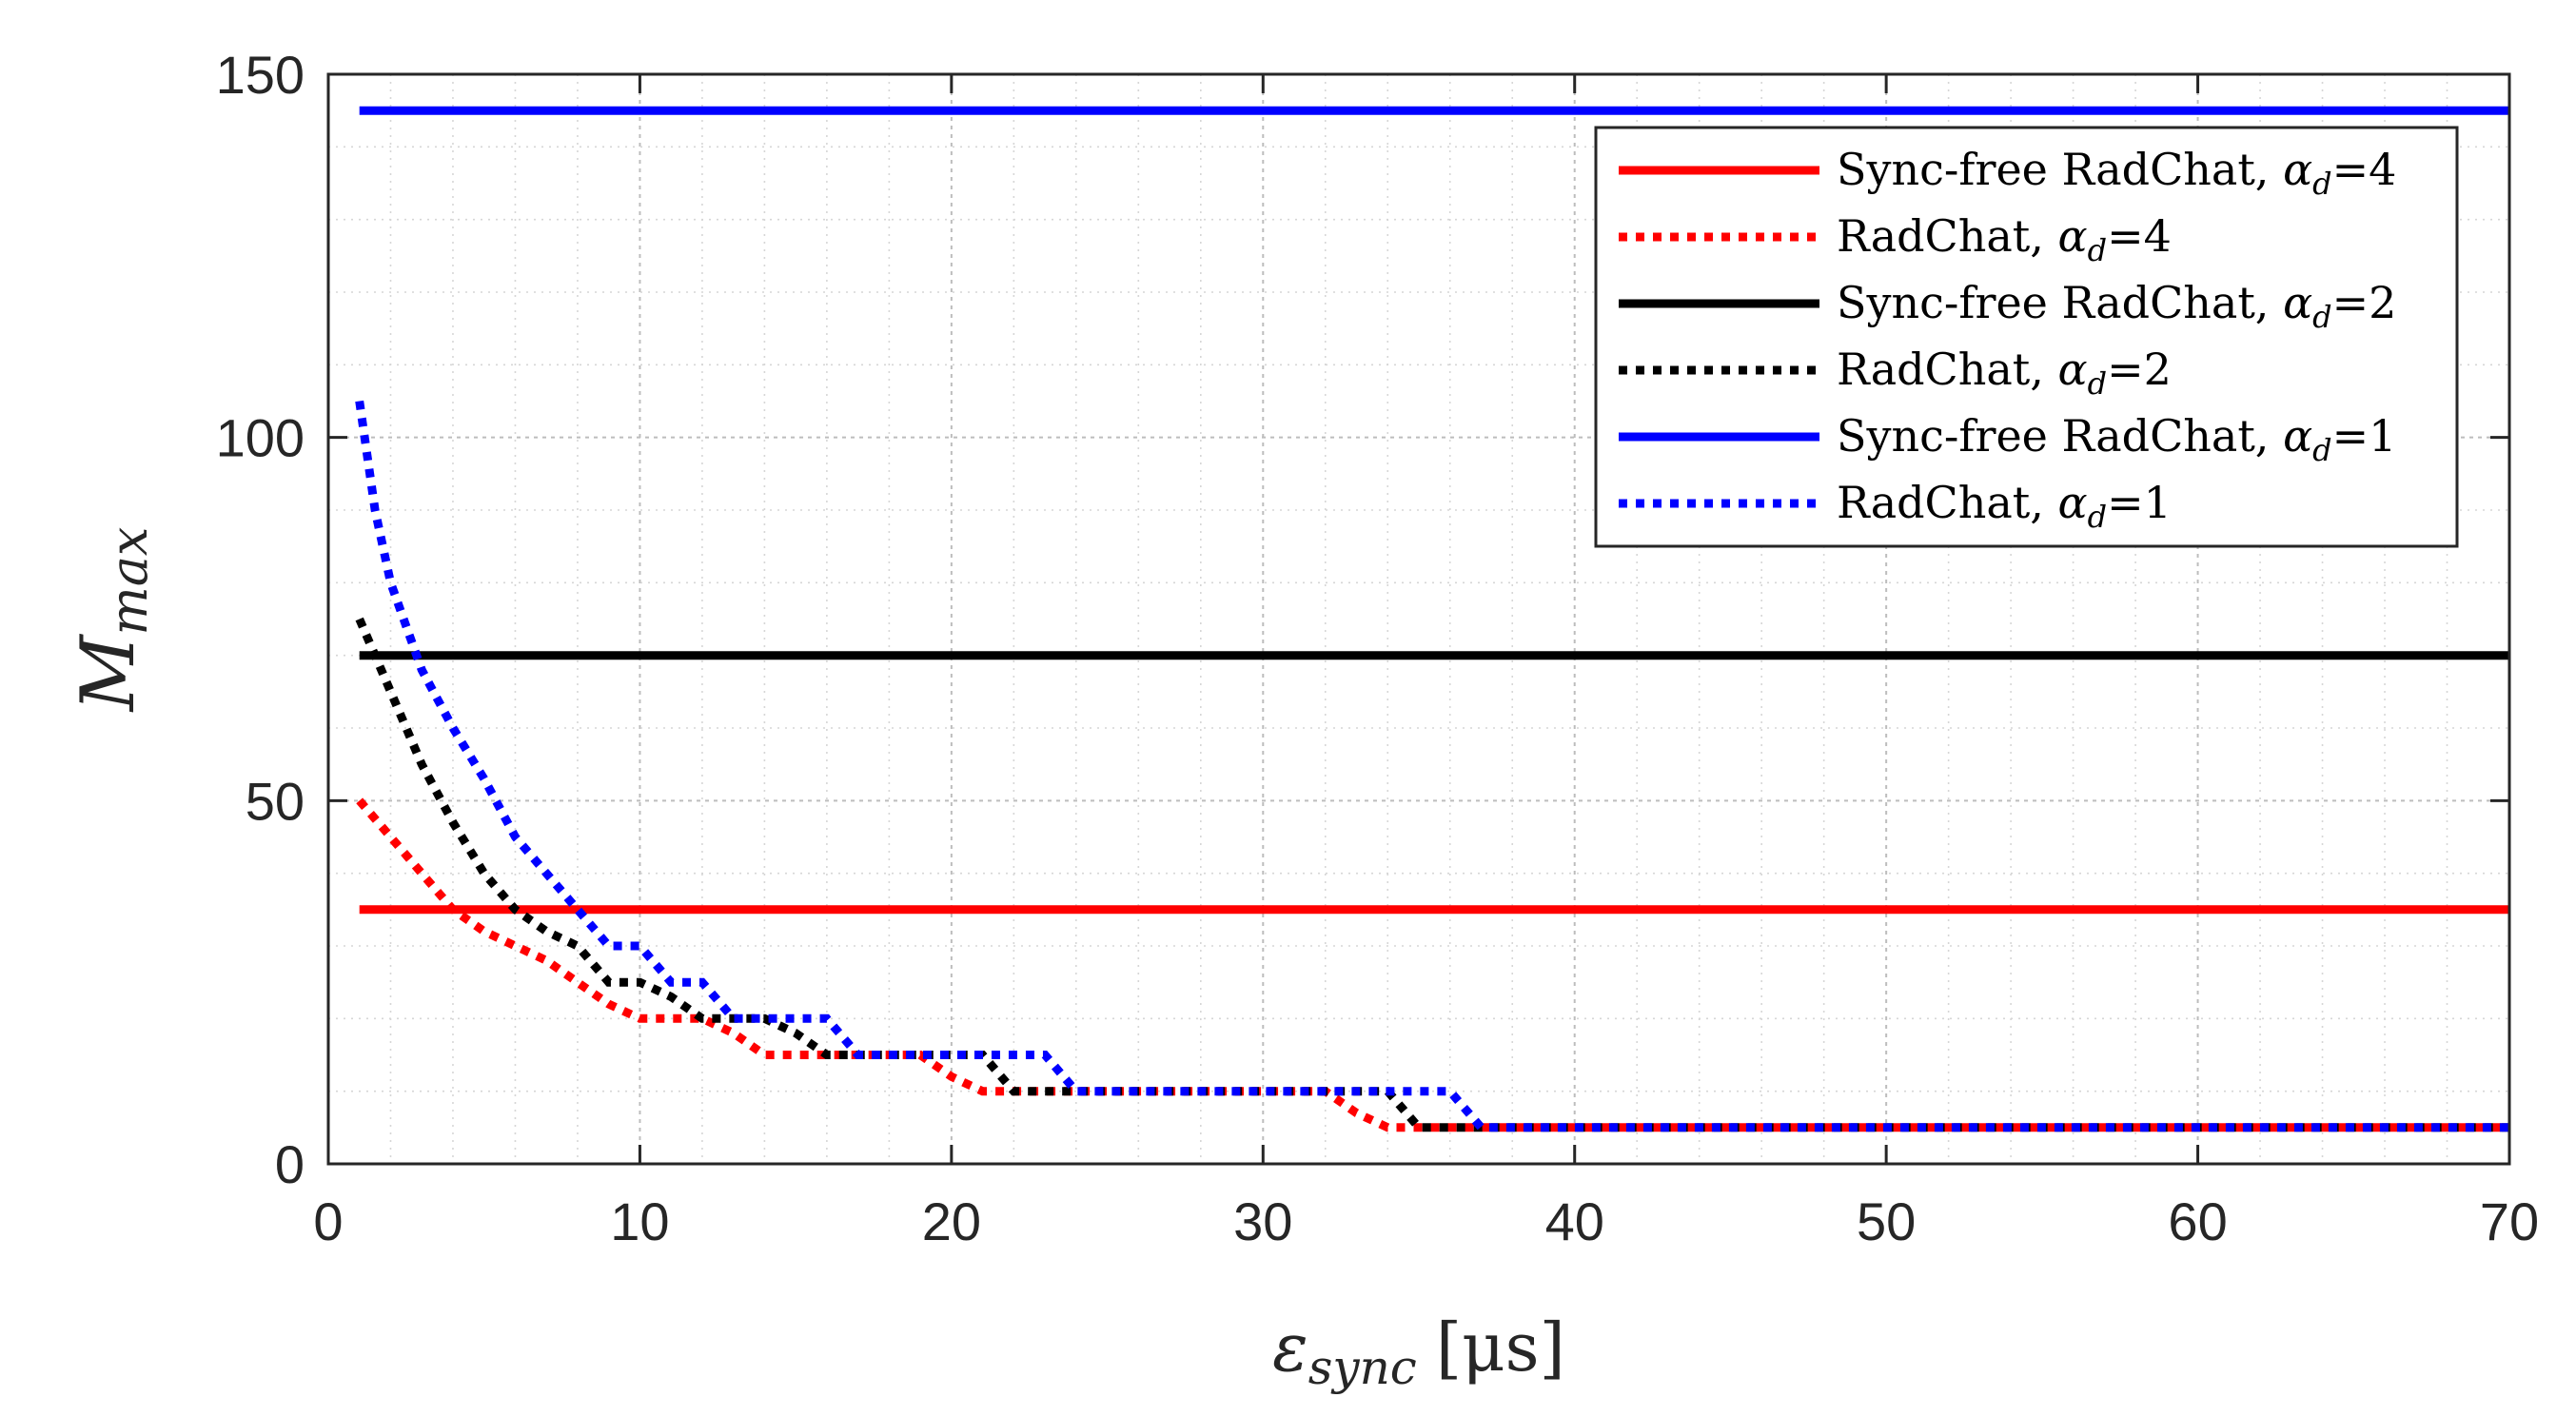 The image size is (2576, 1417). Describe the element at coordinates (639, 1221) in the screenshot. I see `x-tick-label: 10` at that location.